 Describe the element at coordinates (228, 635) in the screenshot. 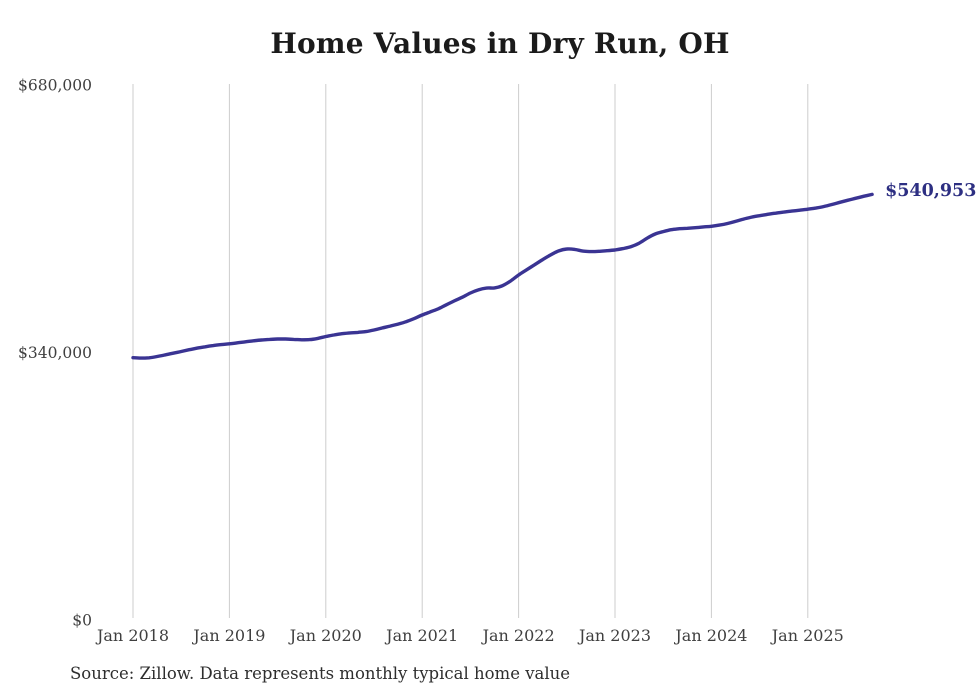

I see `x-tick-label: Jan 2019` at that location.